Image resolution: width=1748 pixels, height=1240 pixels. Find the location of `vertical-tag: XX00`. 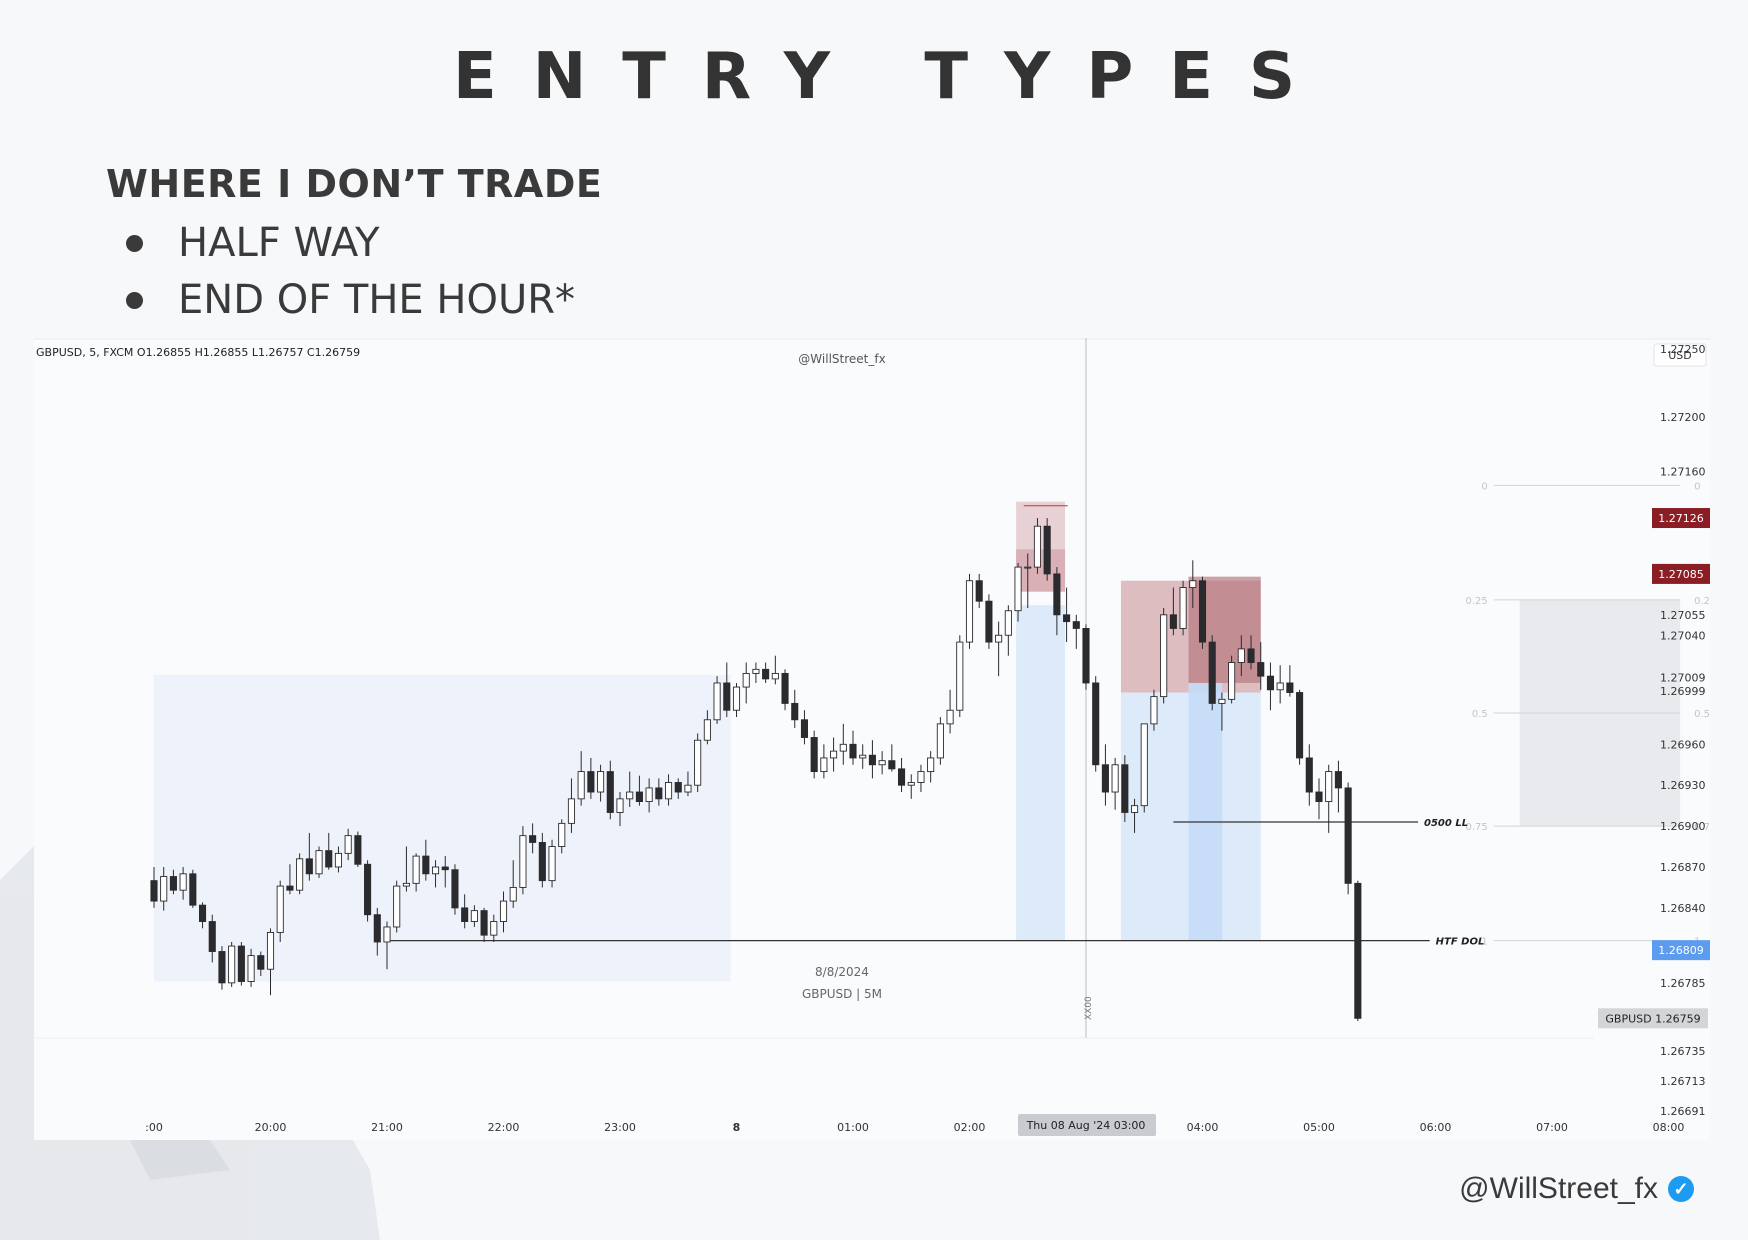

vertical-tag: XX00 is located at coordinates (1089, 1008).